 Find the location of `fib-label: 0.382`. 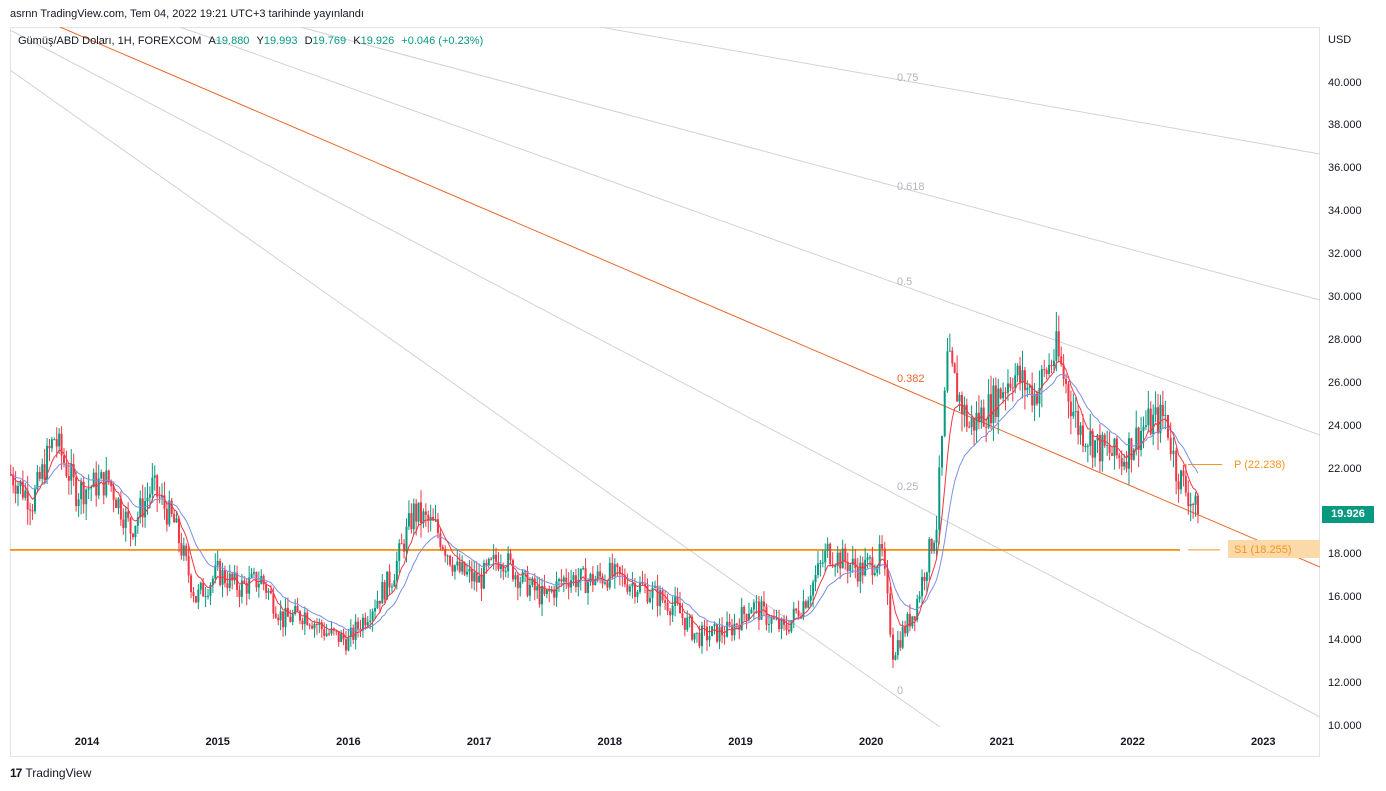

fib-label: 0.382 is located at coordinates (911, 379).